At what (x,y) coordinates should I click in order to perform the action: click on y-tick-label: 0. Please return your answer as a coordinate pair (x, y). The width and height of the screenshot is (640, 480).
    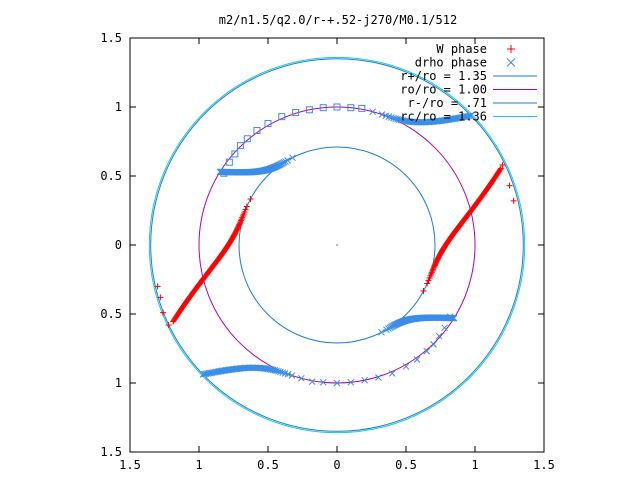
    Looking at the image, I should click on (118, 245).